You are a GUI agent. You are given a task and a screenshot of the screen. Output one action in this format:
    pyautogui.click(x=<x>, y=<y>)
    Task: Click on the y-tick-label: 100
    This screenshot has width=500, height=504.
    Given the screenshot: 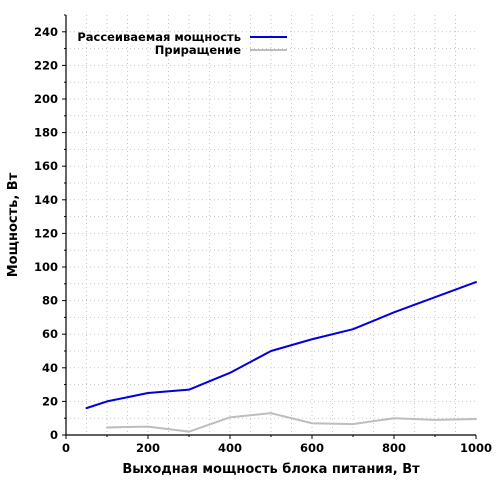 What is the action you would take?
    pyautogui.click(x=46, y=267)
    